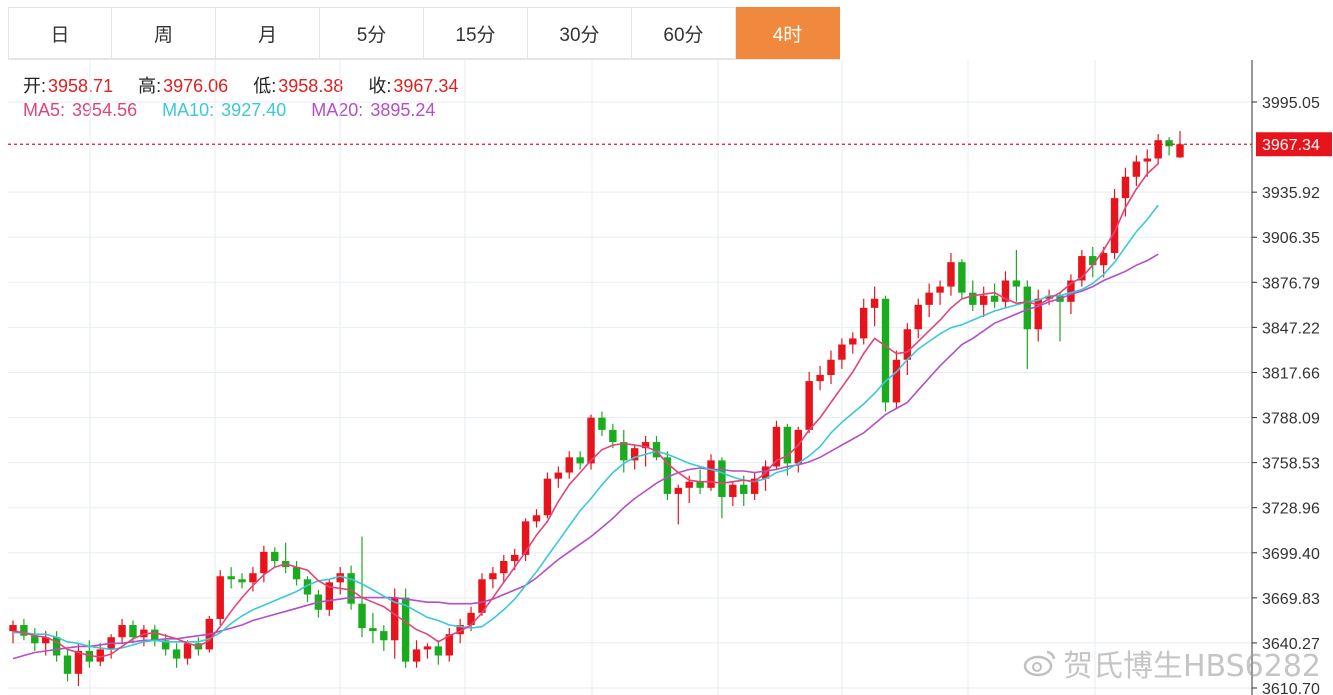  I want to click on tab-3: 5分, so click(372, 33).